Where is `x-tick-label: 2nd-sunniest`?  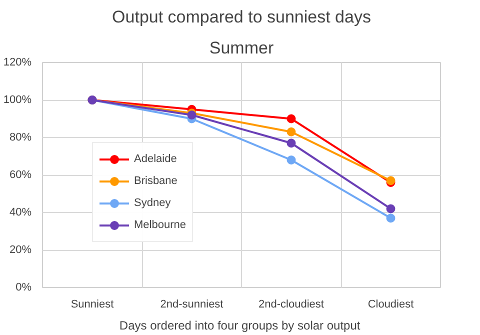
x-tick-label: 2nd-sunniest is located at coordinates (192, 304).